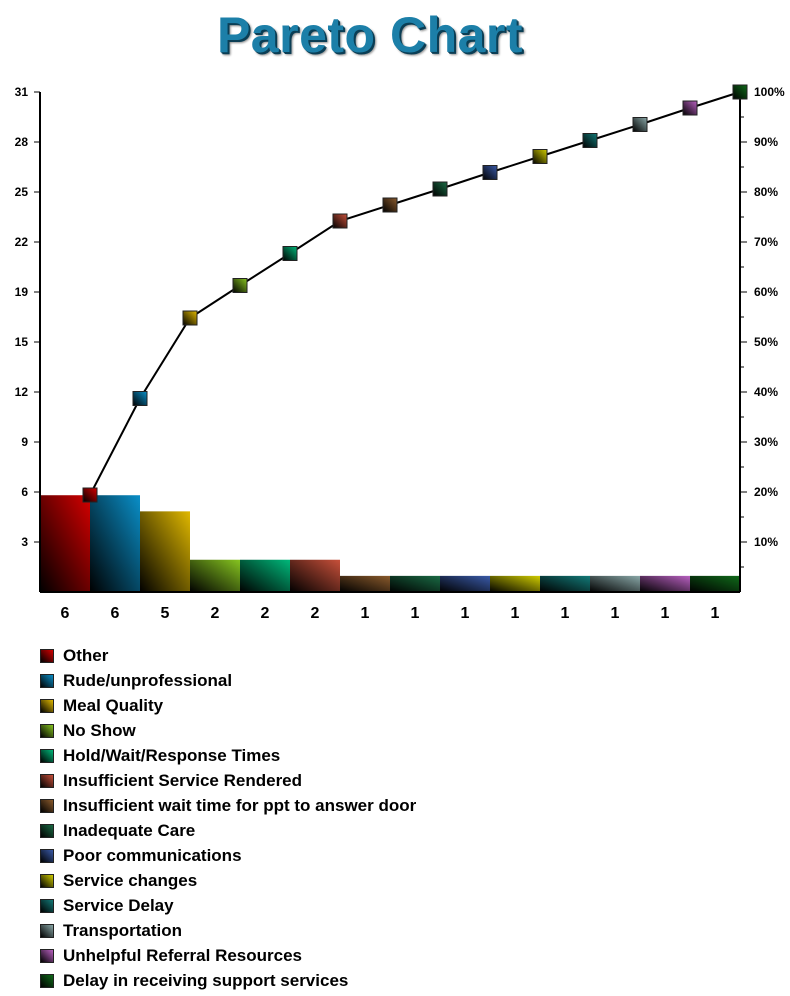  I want to click on legend-label: Rude/unprofessional, so click(148, 680).